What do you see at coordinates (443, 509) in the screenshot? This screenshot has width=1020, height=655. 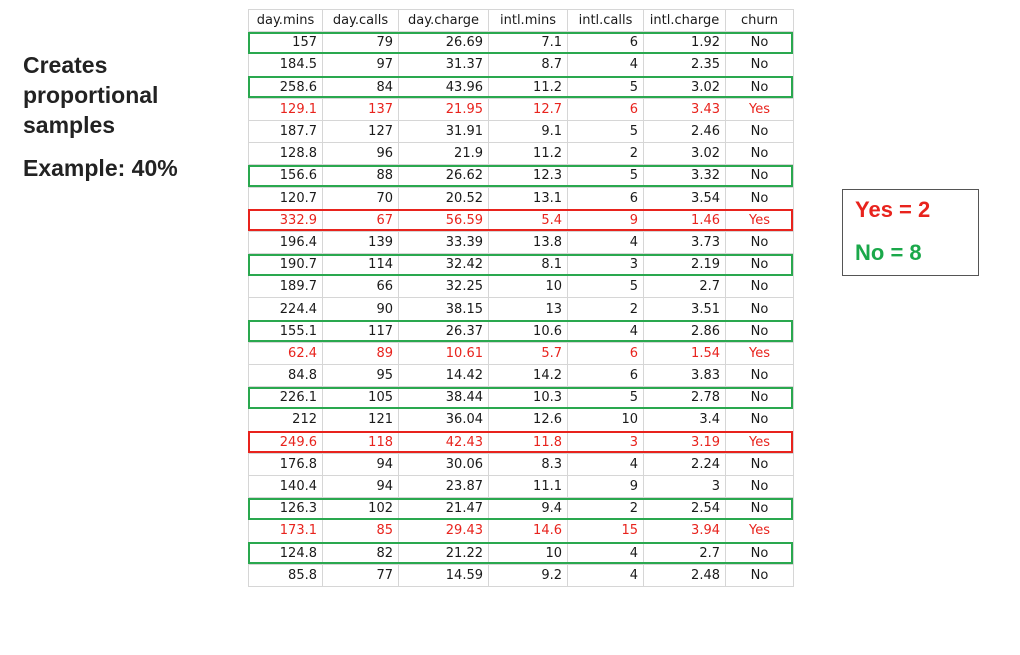 I see `table-cell: 21.47` at bounding box center [443, 509].